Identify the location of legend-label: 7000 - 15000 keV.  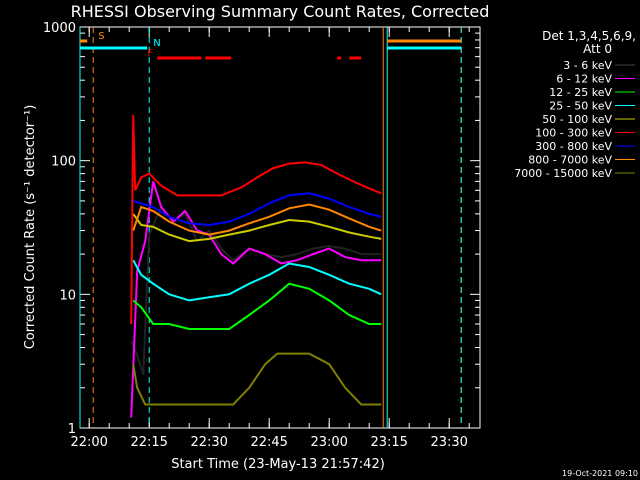
(563, 173).